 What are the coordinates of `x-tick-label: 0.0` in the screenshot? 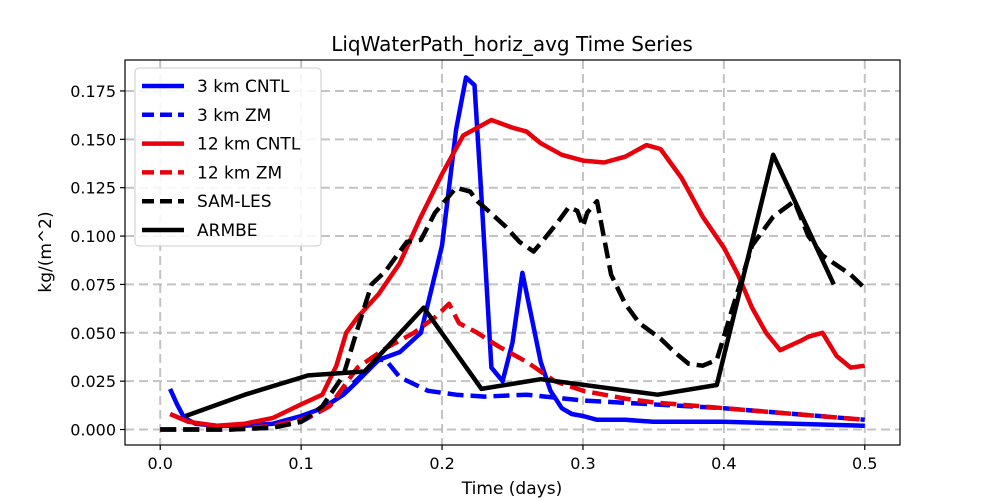 It's located at (160, 463).